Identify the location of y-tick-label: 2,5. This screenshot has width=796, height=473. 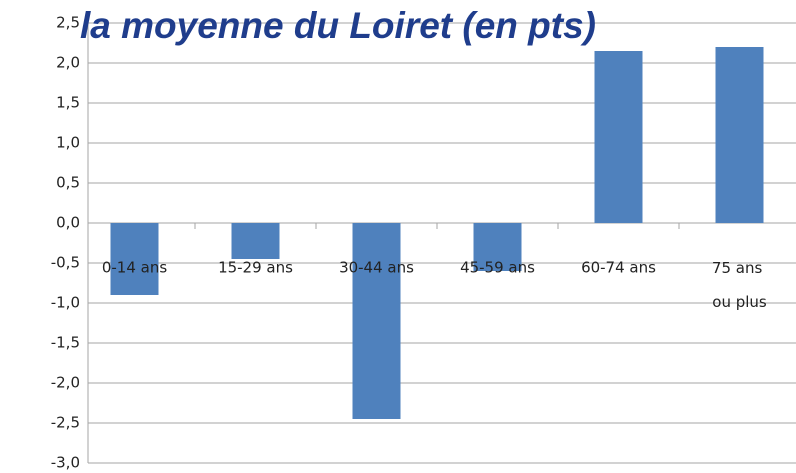
(68, 23).